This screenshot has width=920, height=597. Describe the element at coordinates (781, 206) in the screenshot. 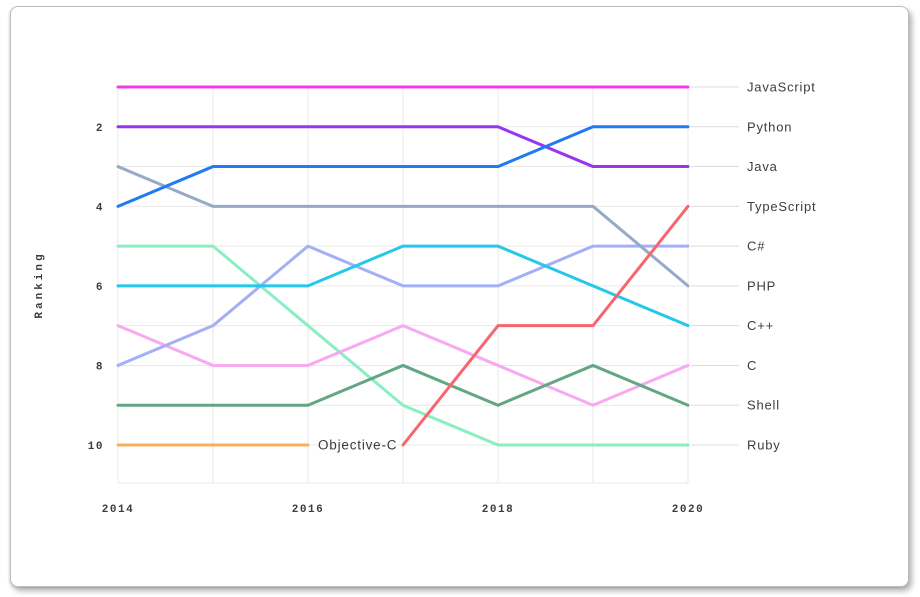

I see `legend-label-typescript: TypeScript` at that location.